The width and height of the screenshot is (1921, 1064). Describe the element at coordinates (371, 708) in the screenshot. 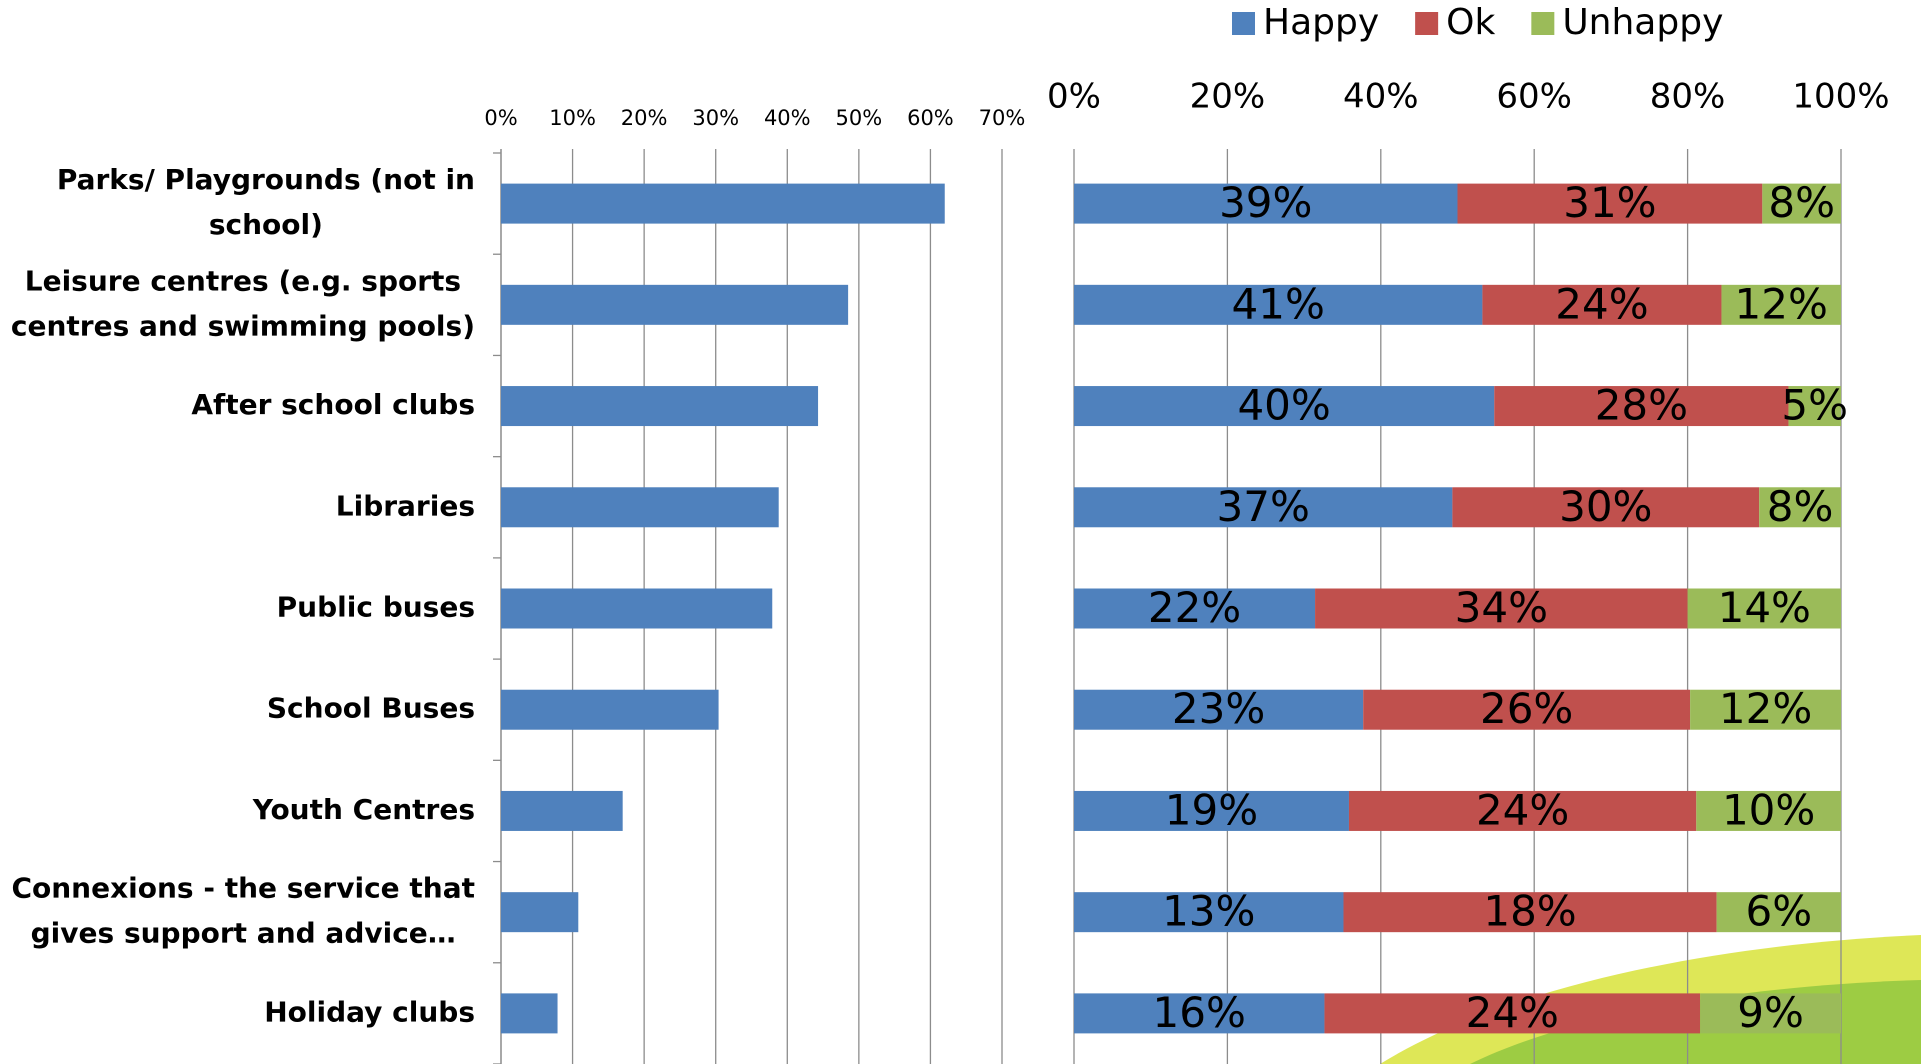

I see `category-label: School Buses` at that location.